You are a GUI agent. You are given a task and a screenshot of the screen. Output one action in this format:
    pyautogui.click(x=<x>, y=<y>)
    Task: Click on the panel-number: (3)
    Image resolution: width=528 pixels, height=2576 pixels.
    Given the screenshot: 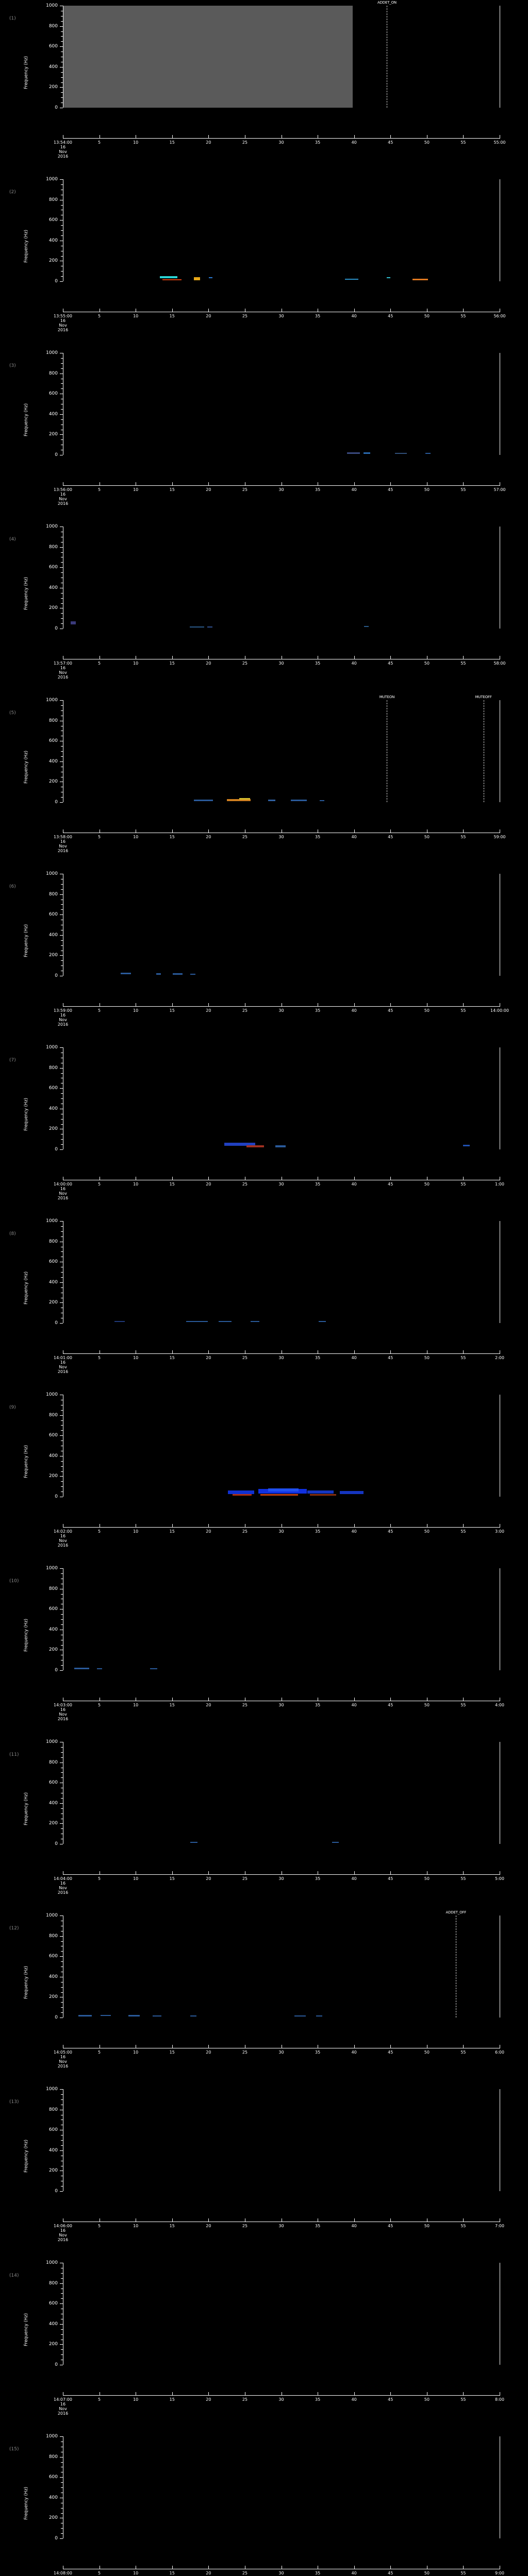 What is the action you would take?
    pyautogui.click(x=12, y=365)
    